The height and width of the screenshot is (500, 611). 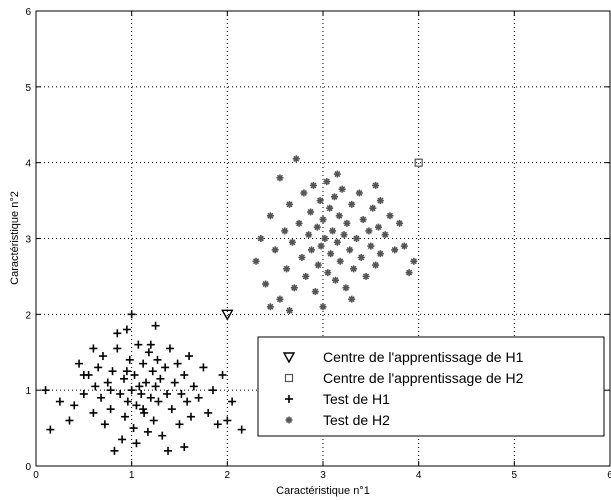 What do you see at coordinates (132, 475) in the screenshot?
I see `x-tick-label: 1` at bounding box center [132, 475].